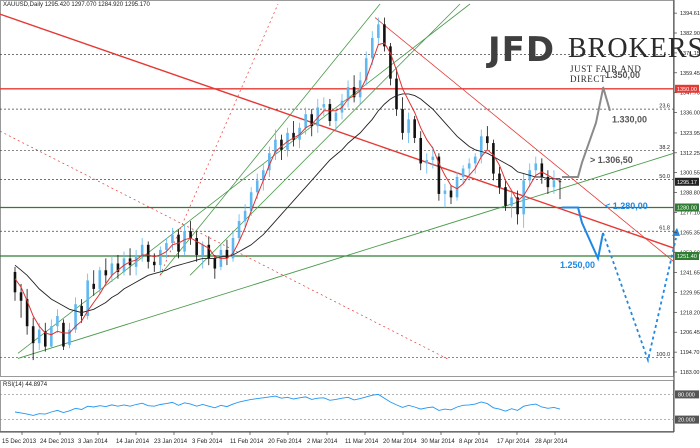 This screenshot has height=448, width=700. Describe the element at coordinates (322, 442) in the screenshot. I see `x-tick-label: 2 Mar 2014` at that location.